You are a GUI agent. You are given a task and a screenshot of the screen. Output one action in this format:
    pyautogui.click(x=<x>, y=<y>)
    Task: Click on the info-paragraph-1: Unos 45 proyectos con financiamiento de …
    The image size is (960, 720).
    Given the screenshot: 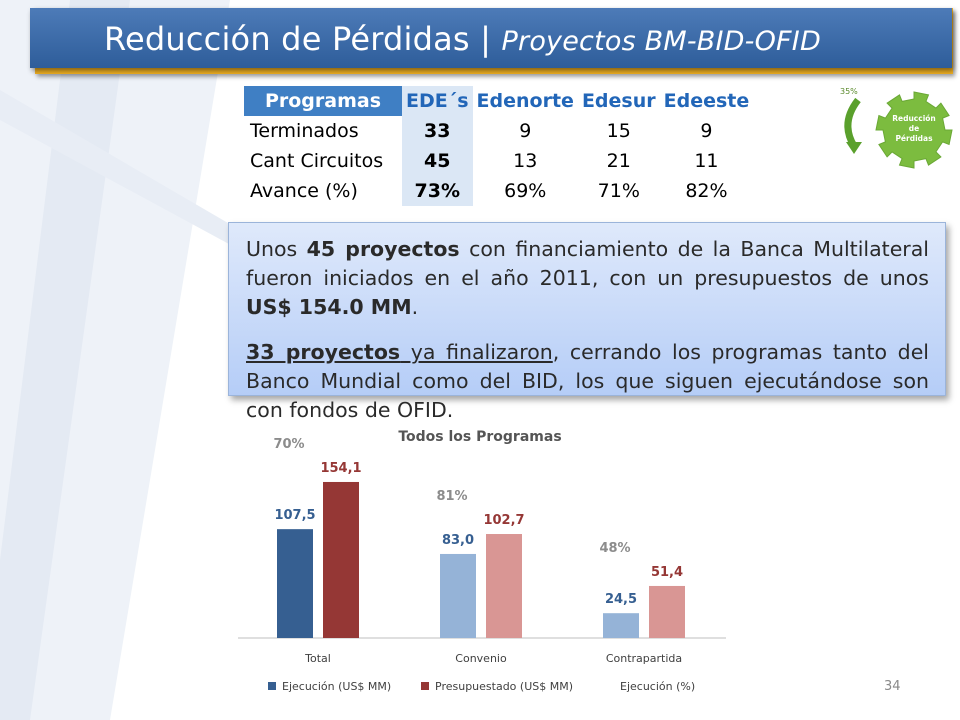 What is the action you would take?
    pyautogui.click(x=587, y=278)
    